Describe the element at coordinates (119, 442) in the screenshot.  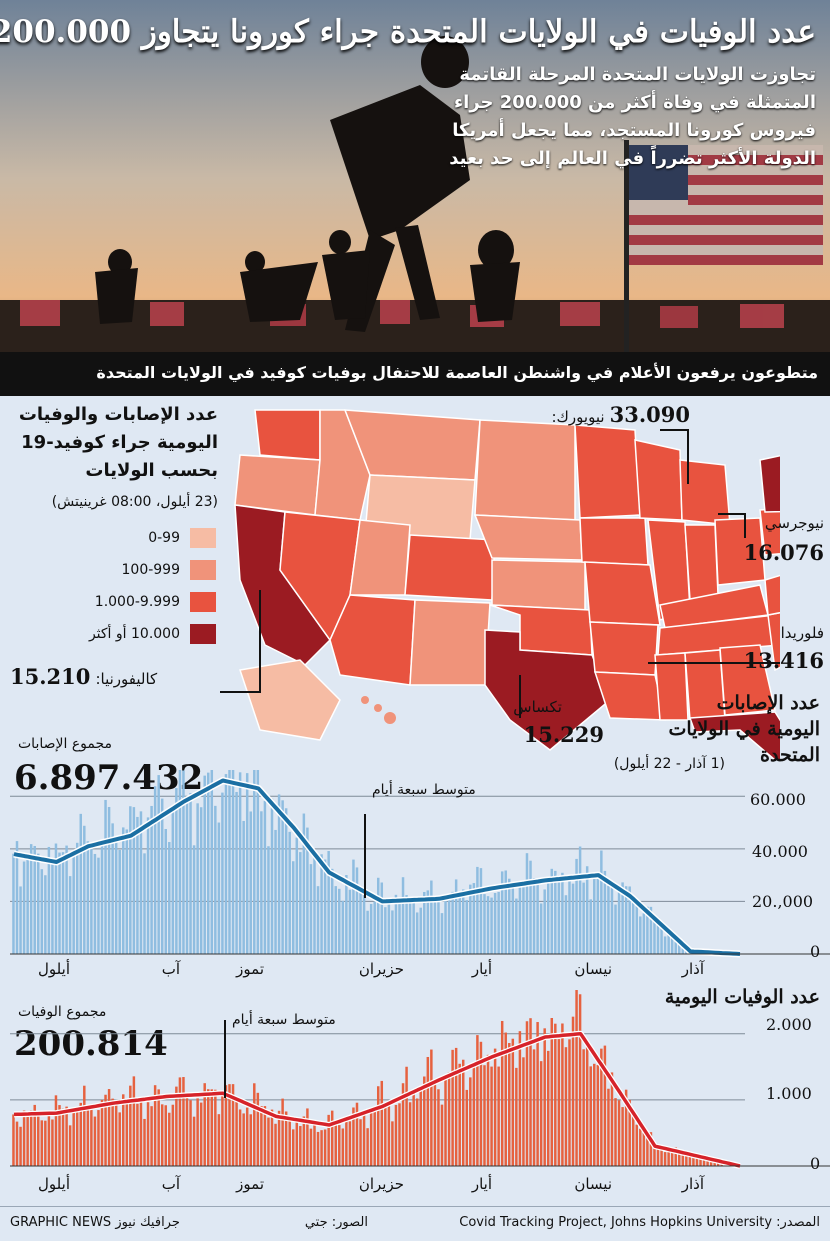
I see `map-title-line-2: اليومية جراء كوفيد-19` at that location.